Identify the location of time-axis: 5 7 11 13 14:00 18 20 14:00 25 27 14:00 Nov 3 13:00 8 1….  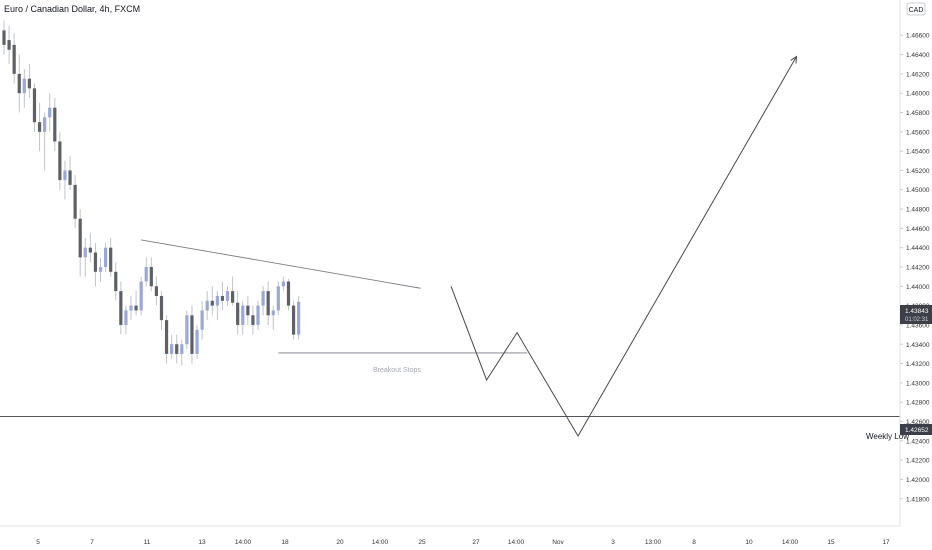
(463, 542).